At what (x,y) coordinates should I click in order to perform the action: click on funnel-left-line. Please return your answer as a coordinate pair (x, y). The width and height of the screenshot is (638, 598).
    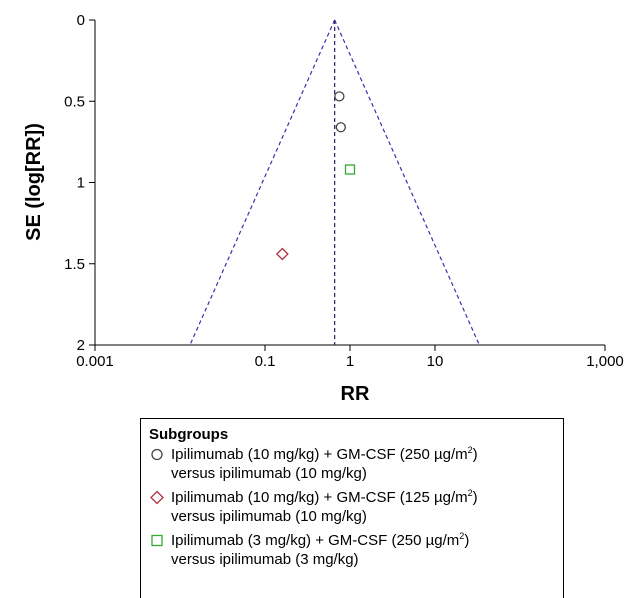
    Looking at the image, I should click on (262, 182).